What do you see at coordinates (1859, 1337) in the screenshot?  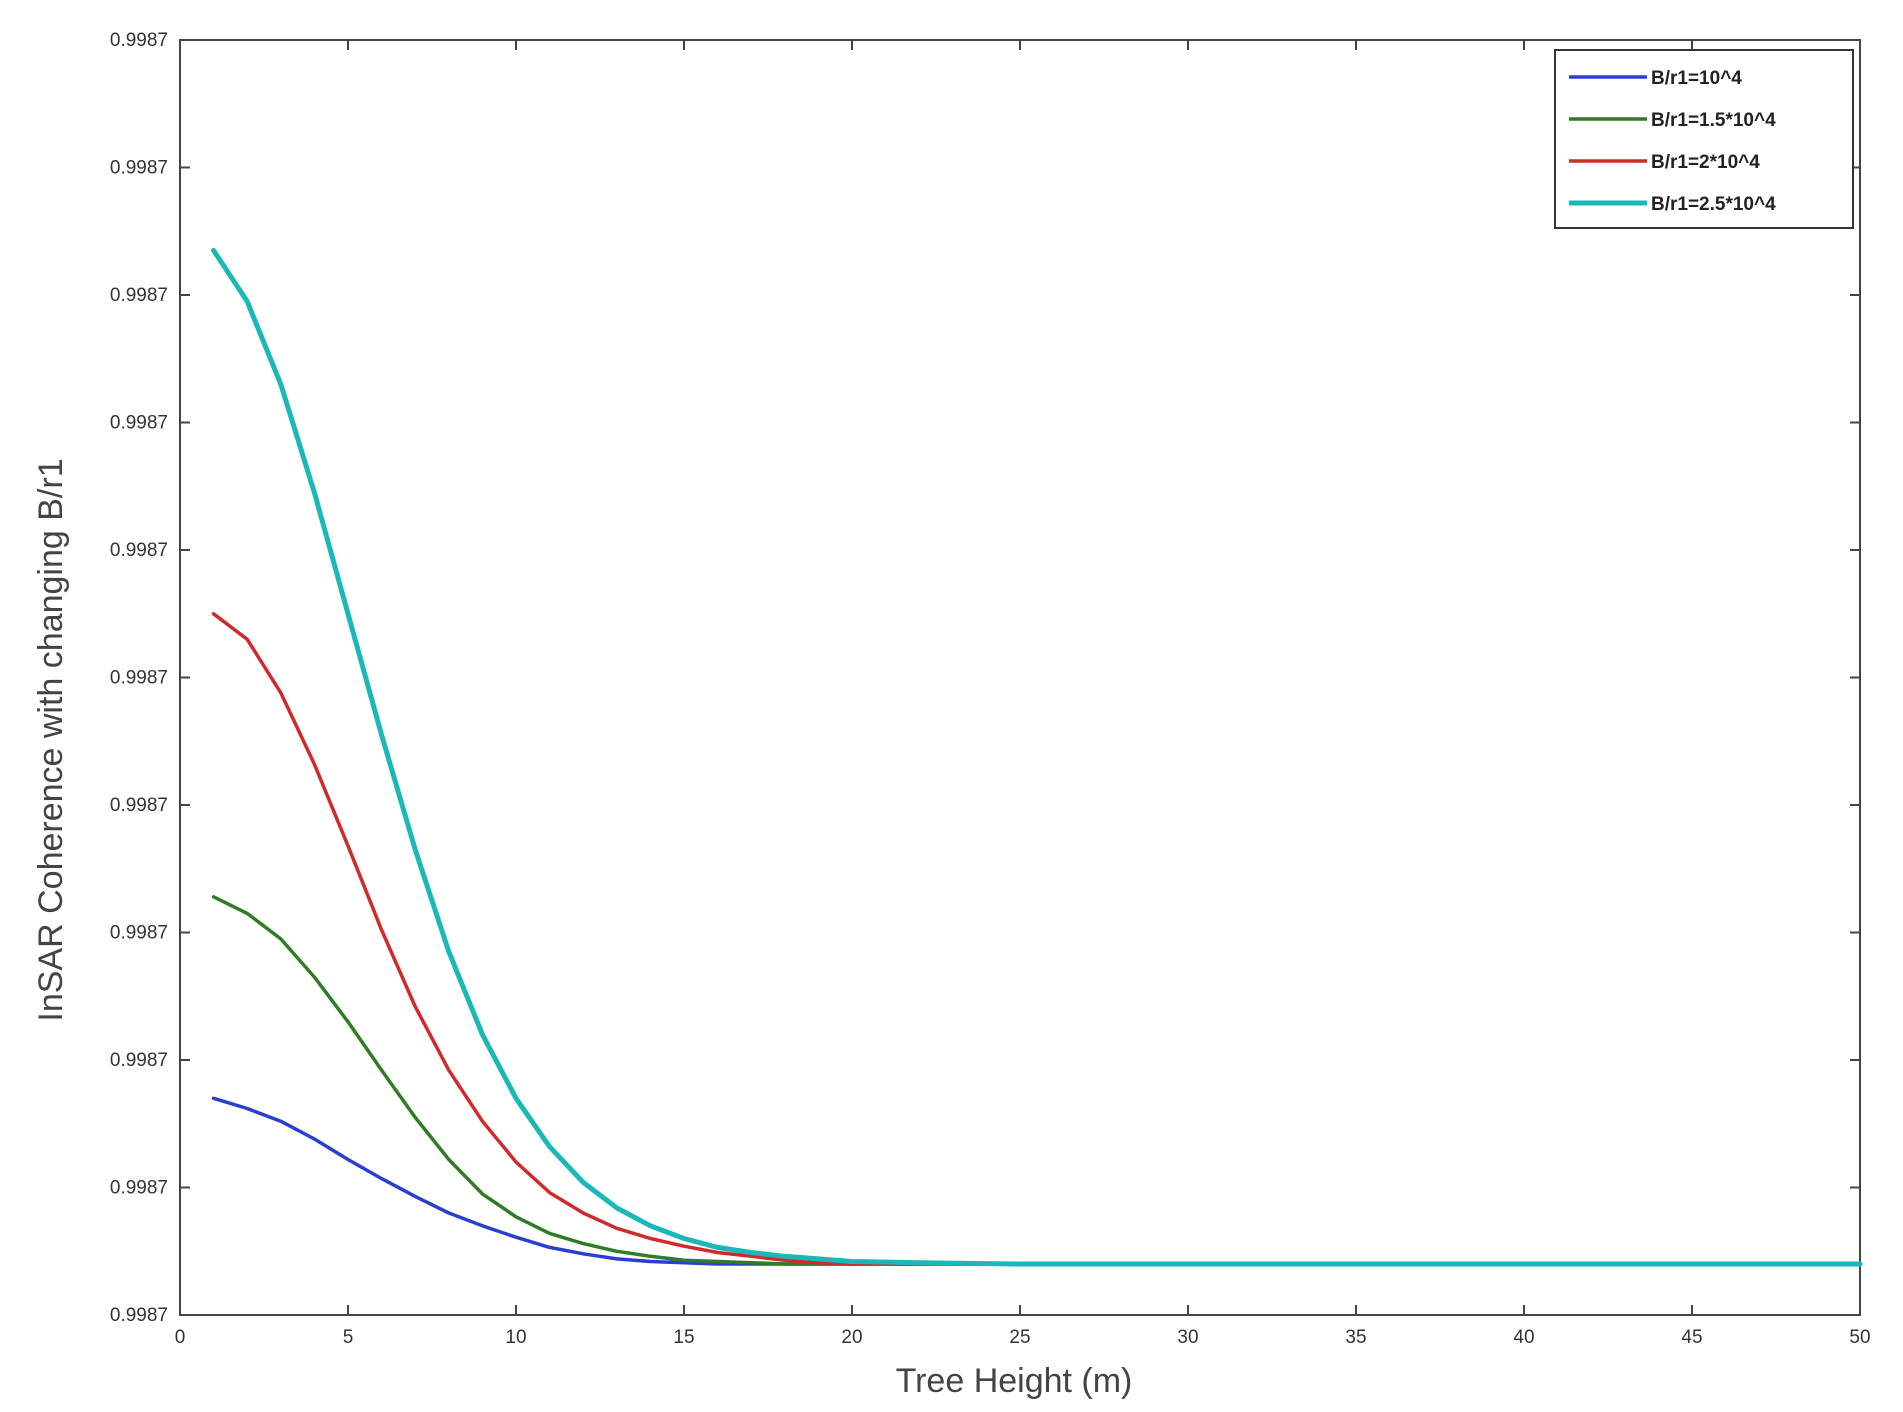 I see `x-tick-label: 50` at bounding box center [1859, 1337].